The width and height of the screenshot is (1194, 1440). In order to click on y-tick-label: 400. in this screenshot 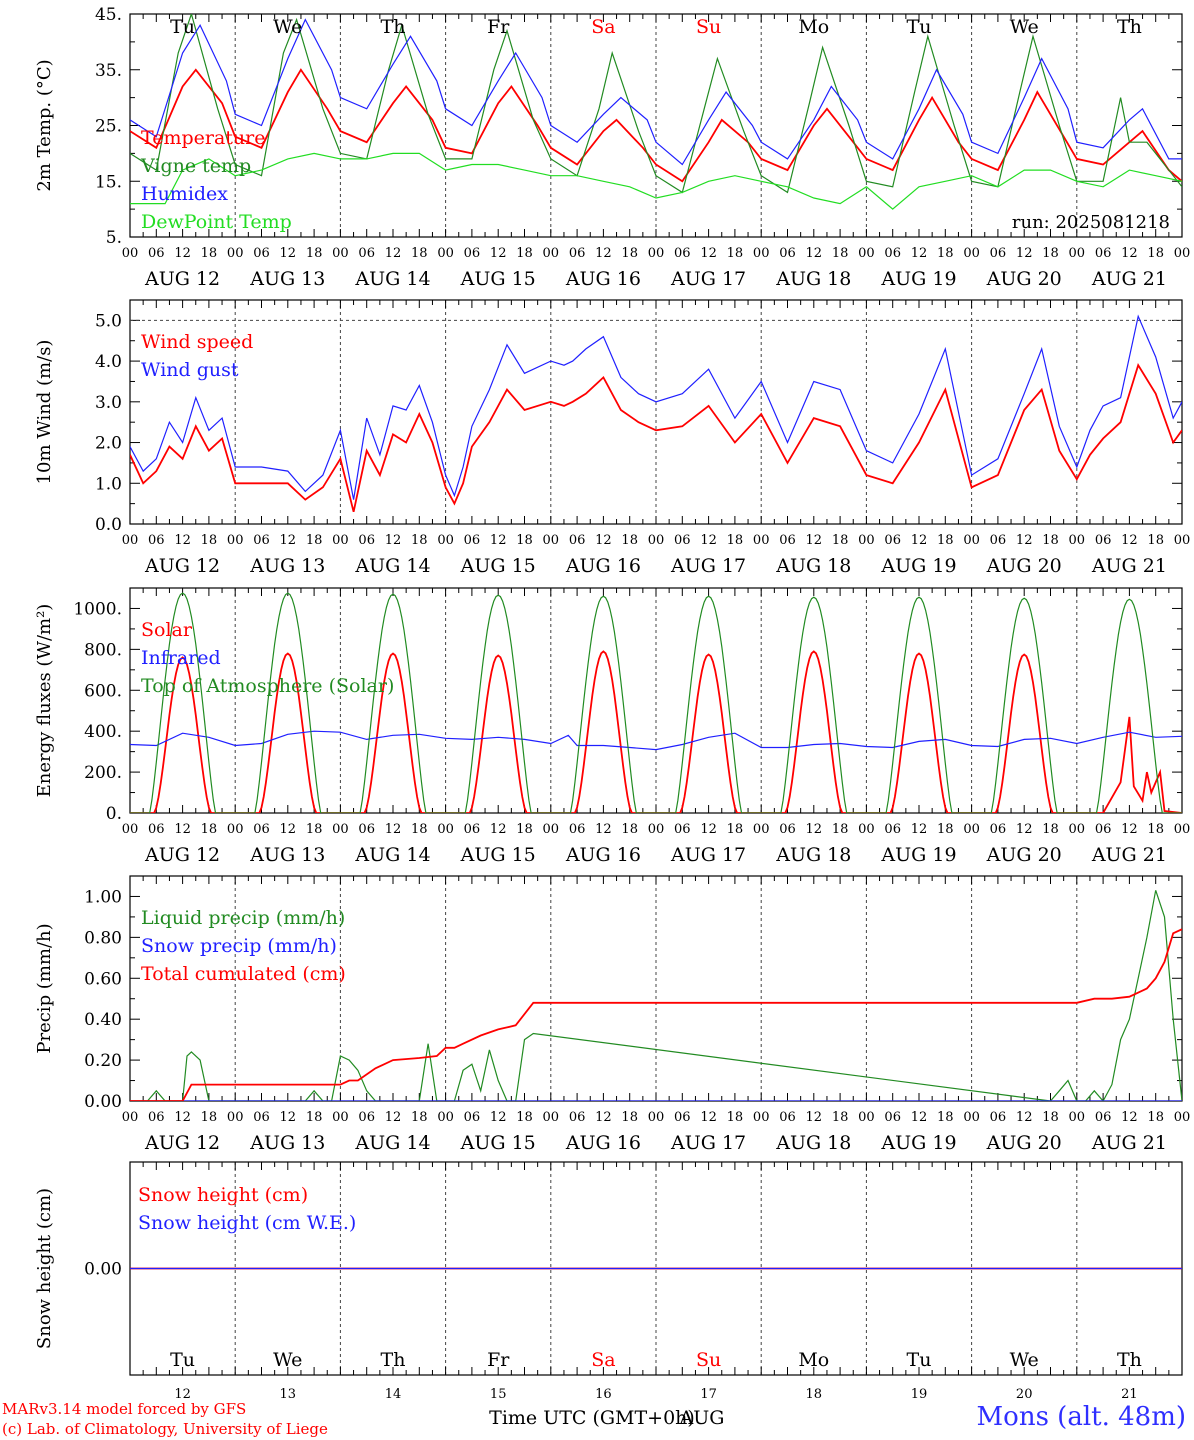, I will do `click(103, 732)`.